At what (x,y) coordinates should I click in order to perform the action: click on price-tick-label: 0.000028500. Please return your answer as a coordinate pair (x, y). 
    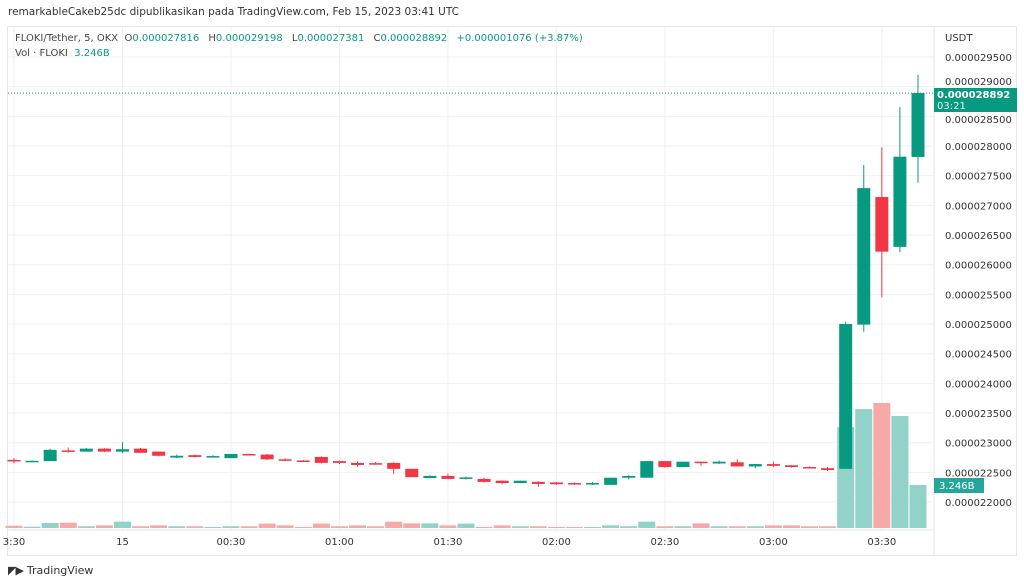
    Looking at the image, I should click on (978, 120).